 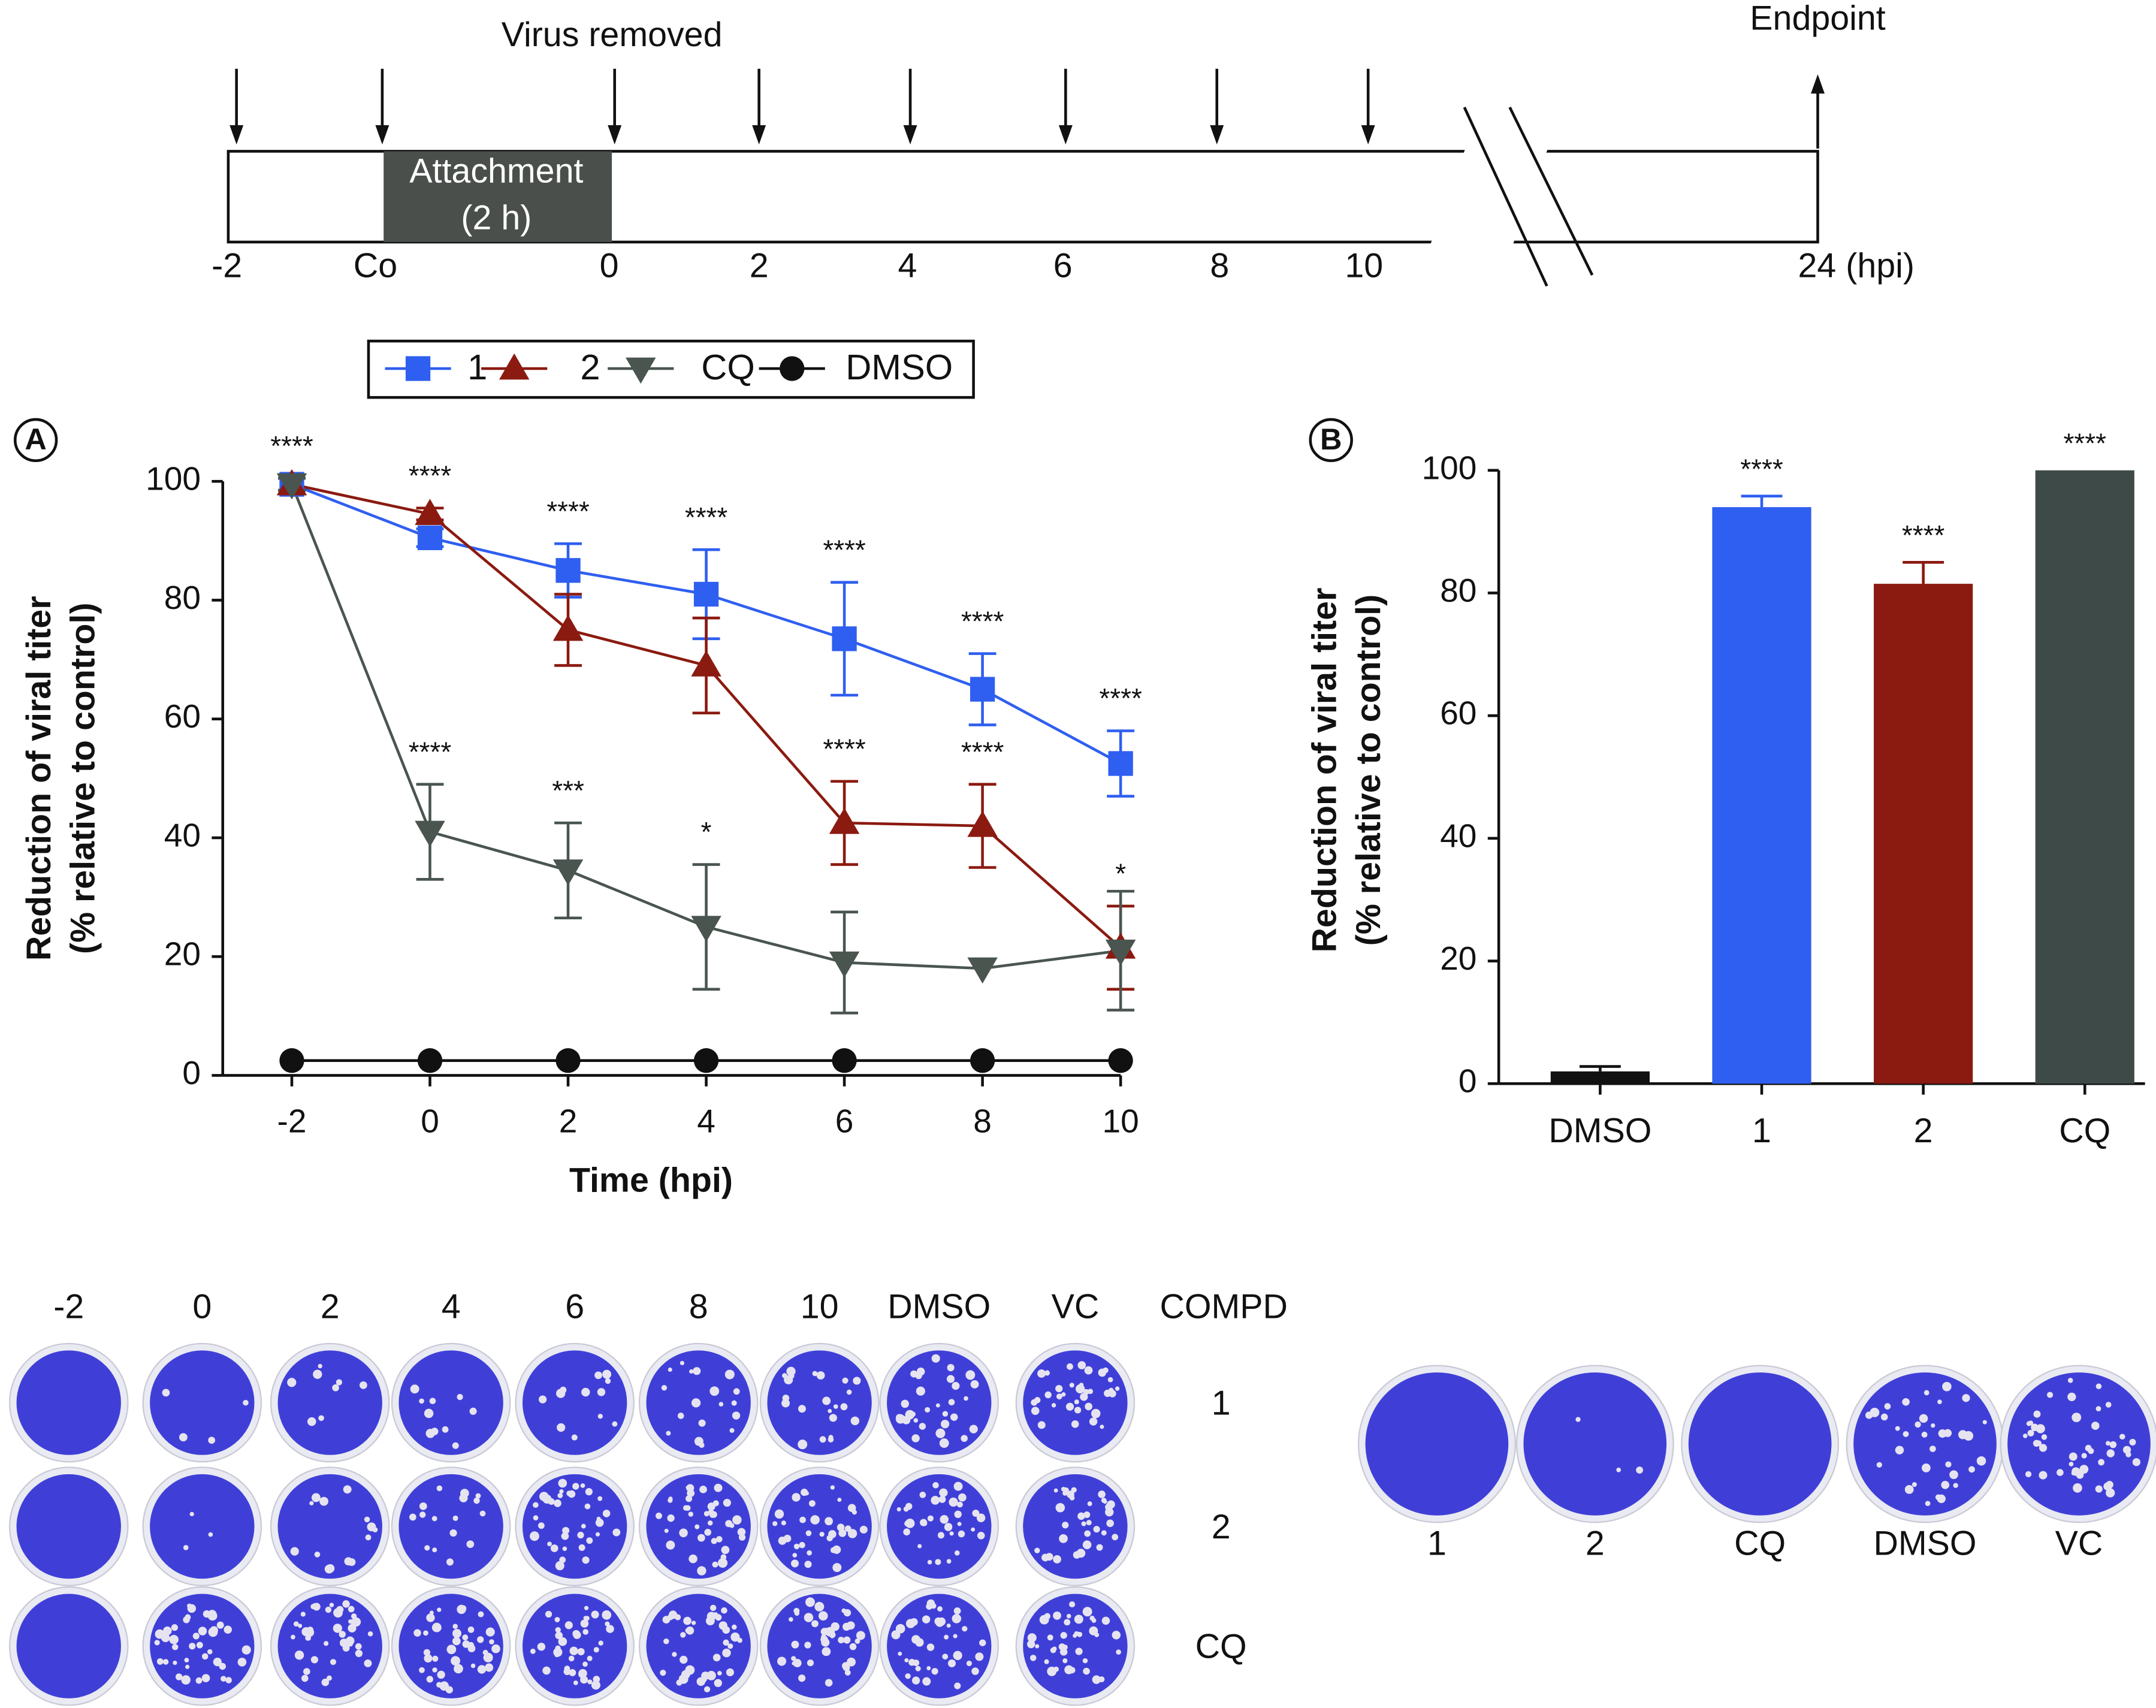 What do you see at coordinates (820, 1307) in the screenshot?
I see `plate-column-label: 10` at bounding box center [820, 1307].